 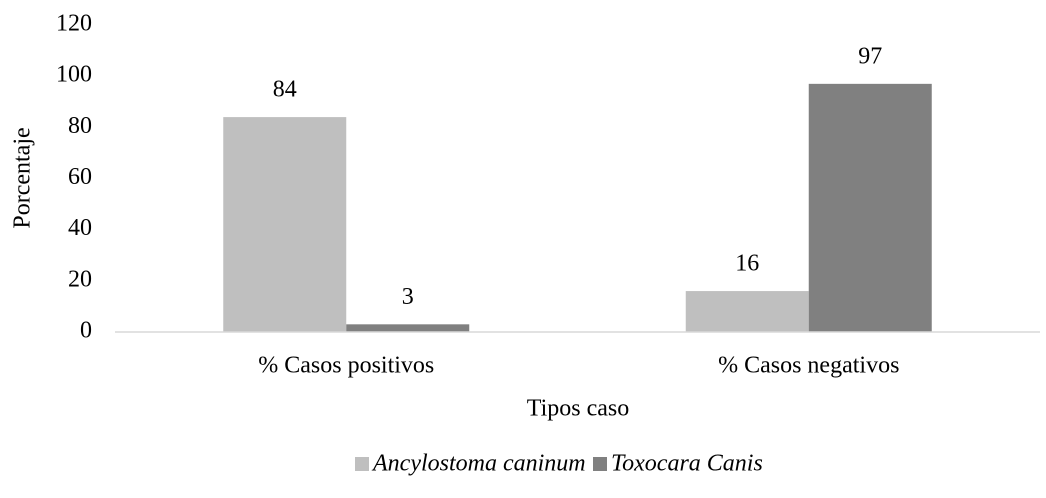 I want to click on y-tick-label: 40, so click(x=80, y=228).